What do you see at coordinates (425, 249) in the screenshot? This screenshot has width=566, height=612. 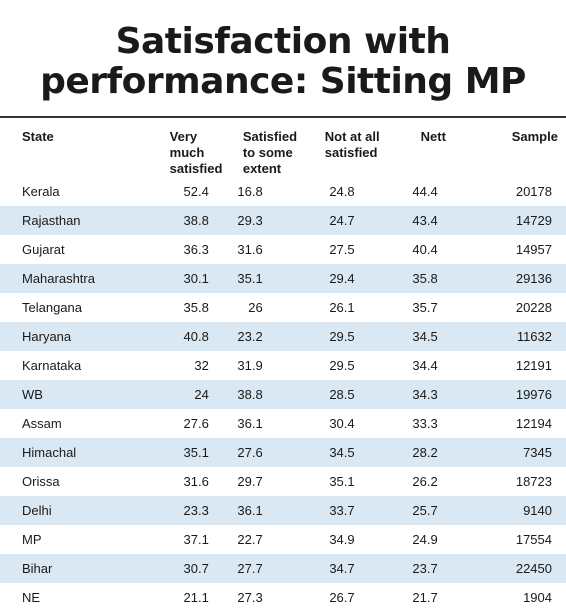 I see `nett-cell: 40.4` at bounding box center [425, 249].